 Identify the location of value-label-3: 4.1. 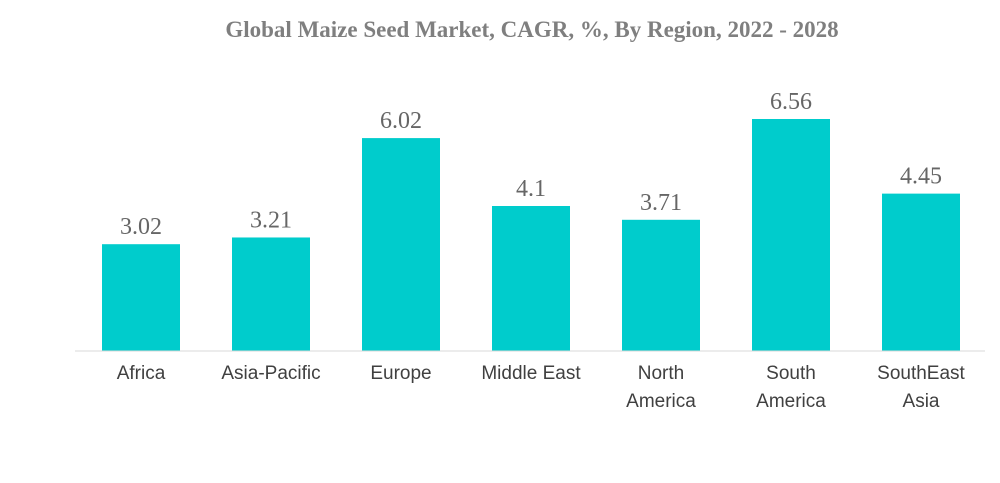
(531, 189).